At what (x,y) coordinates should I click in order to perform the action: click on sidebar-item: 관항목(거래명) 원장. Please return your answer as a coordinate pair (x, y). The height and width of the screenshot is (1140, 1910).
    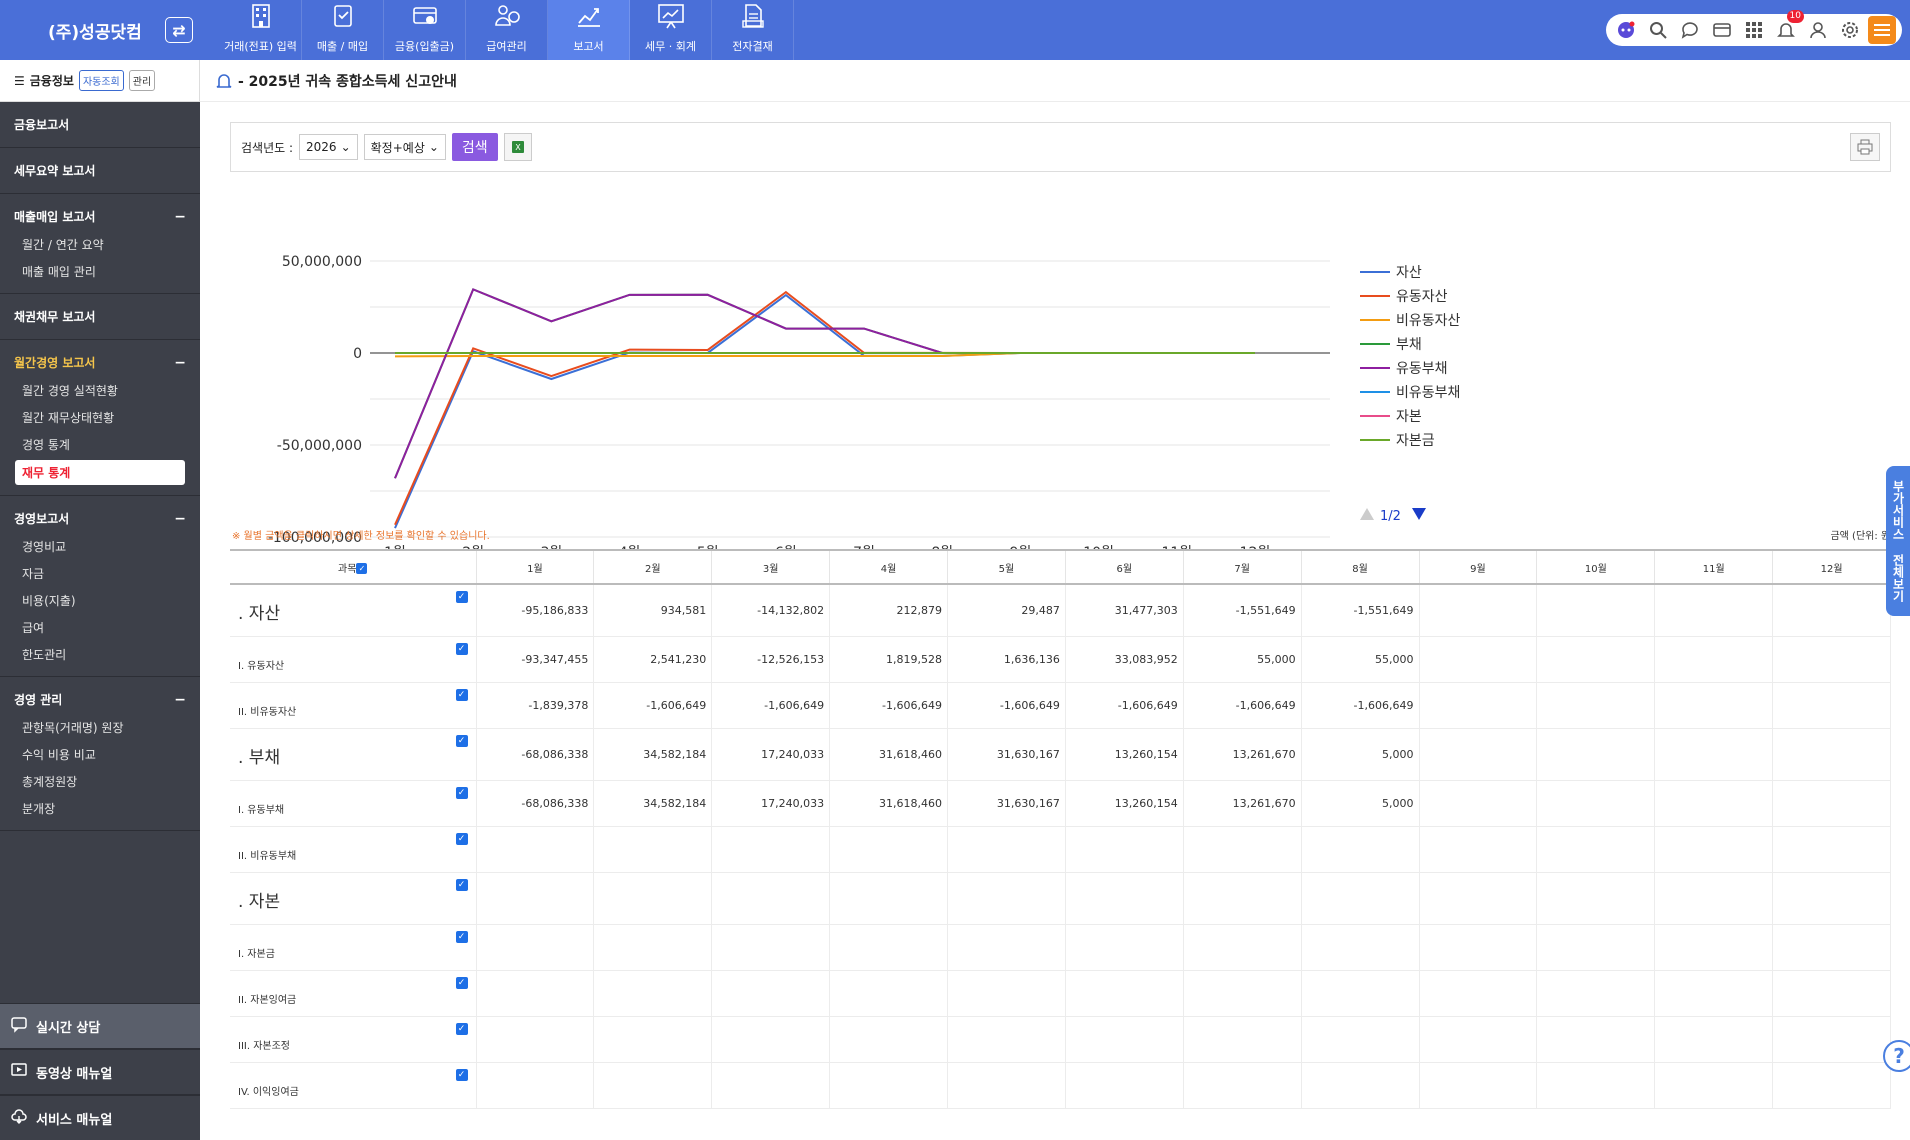
    Looking at the image, I should click on (73, 728).